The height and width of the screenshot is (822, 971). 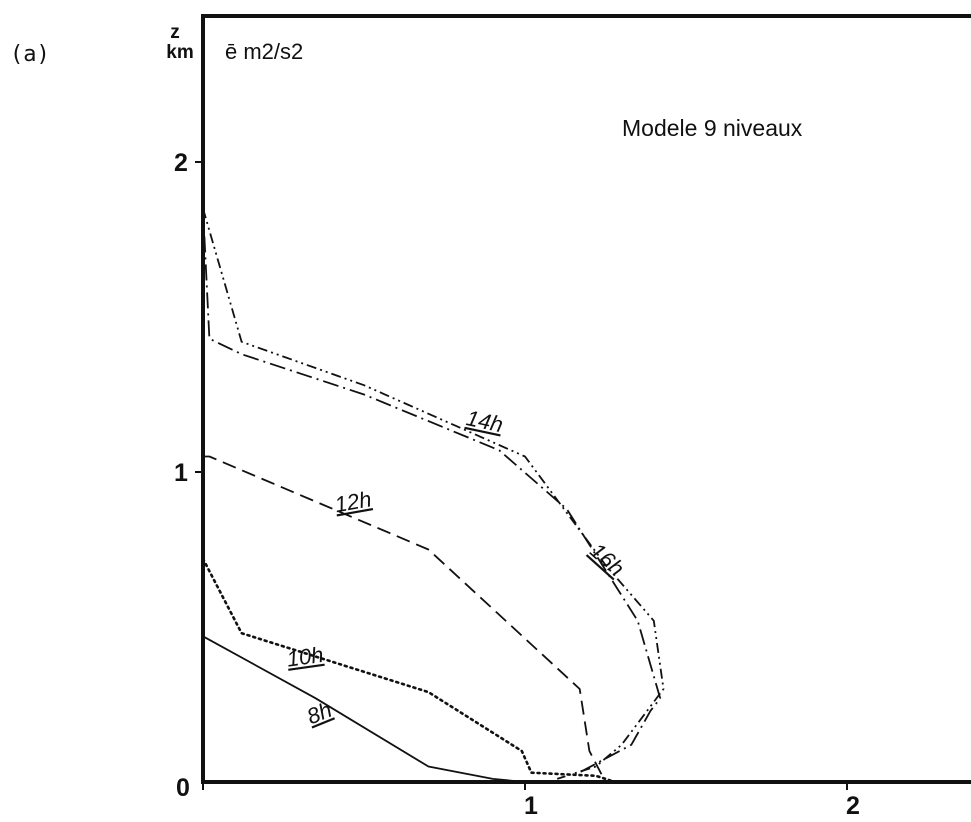 What do you see at coordinates (319, 713) in the screenshot?
I see `series-label-8h: 8h` at bounding box center [319, 713].